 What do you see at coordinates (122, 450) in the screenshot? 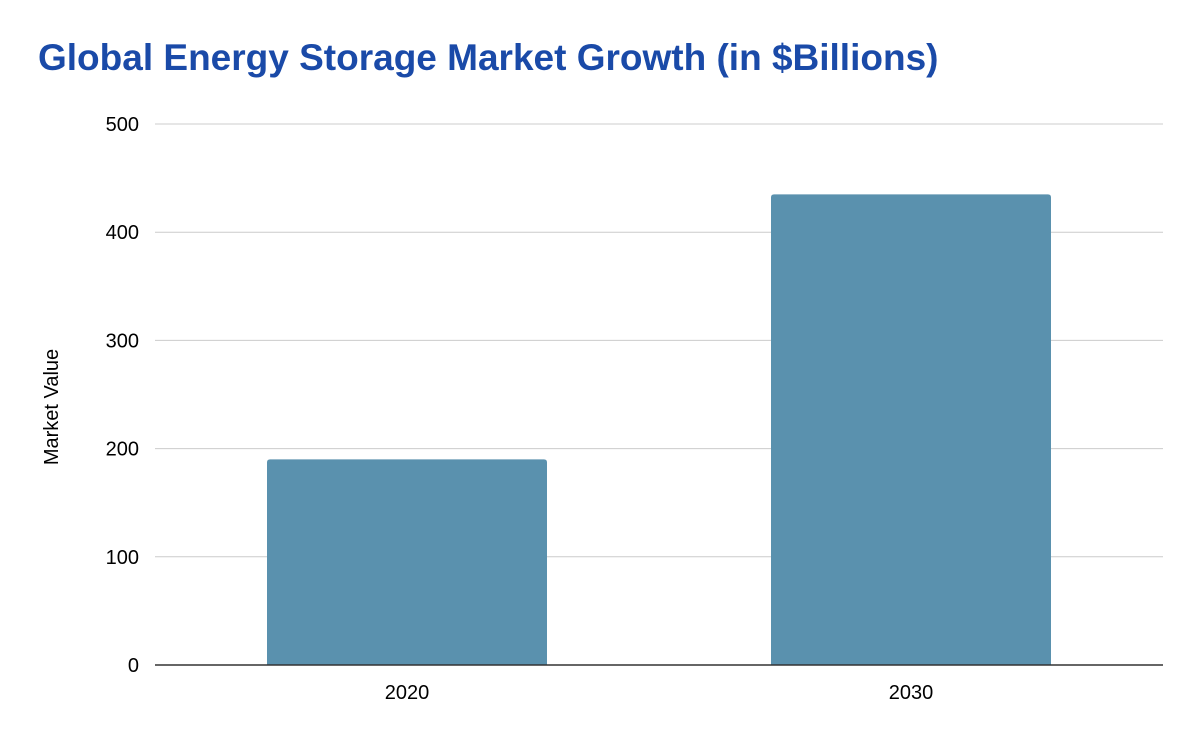
I see `y-tick-label: 200` at bounding box center [122, 450].